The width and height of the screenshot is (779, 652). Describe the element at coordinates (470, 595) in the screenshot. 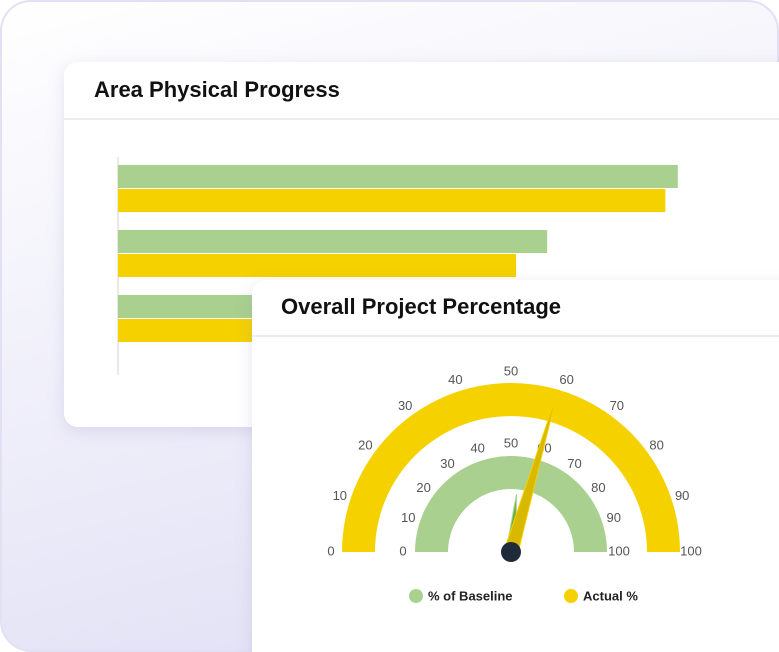

I see `legend-label: % of Baseline` at that location.